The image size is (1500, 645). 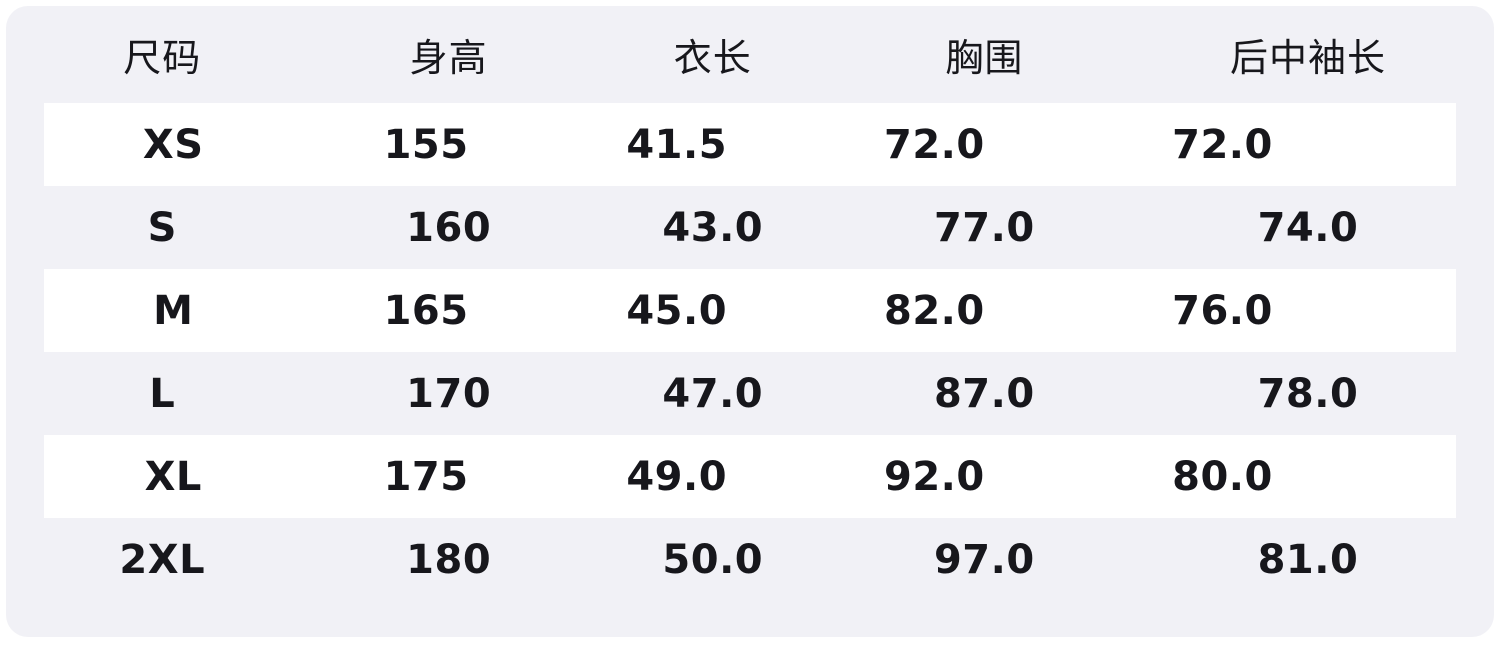 What do you see at coordinates (750, 310) in the screenshot?
I see `table-row: M 165 45.0 82.0 76.0` at bounding box center [750, 310].